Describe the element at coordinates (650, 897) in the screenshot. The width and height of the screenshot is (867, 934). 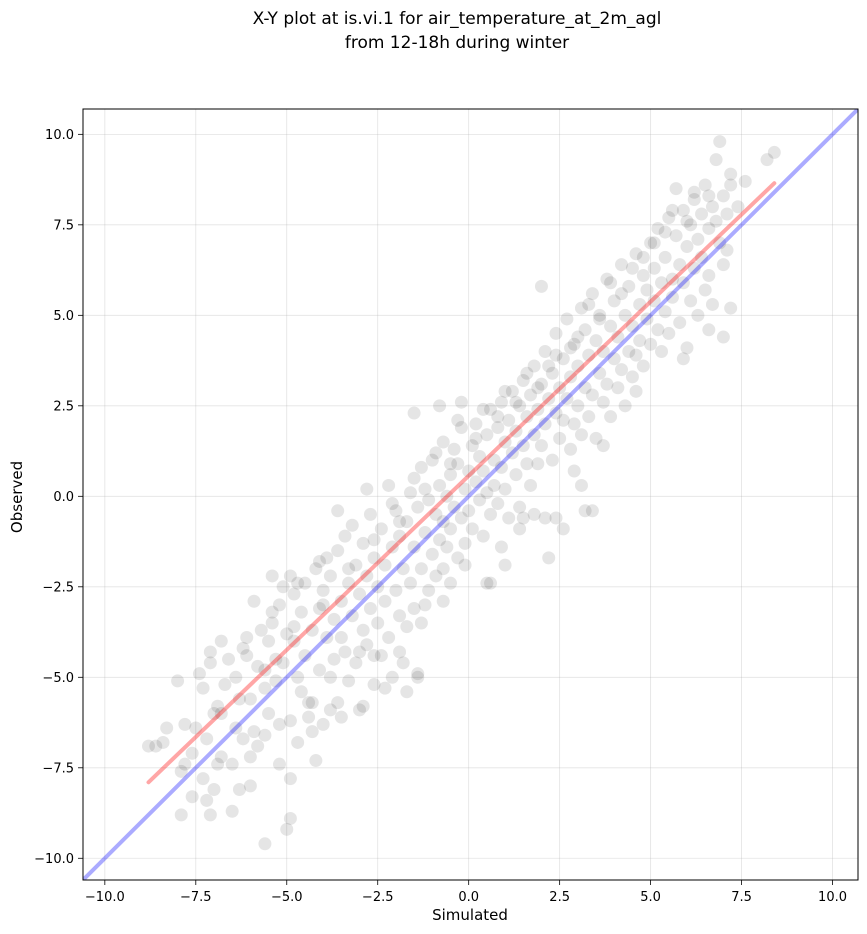
I see `x-tick-label: 5.0` at that location.